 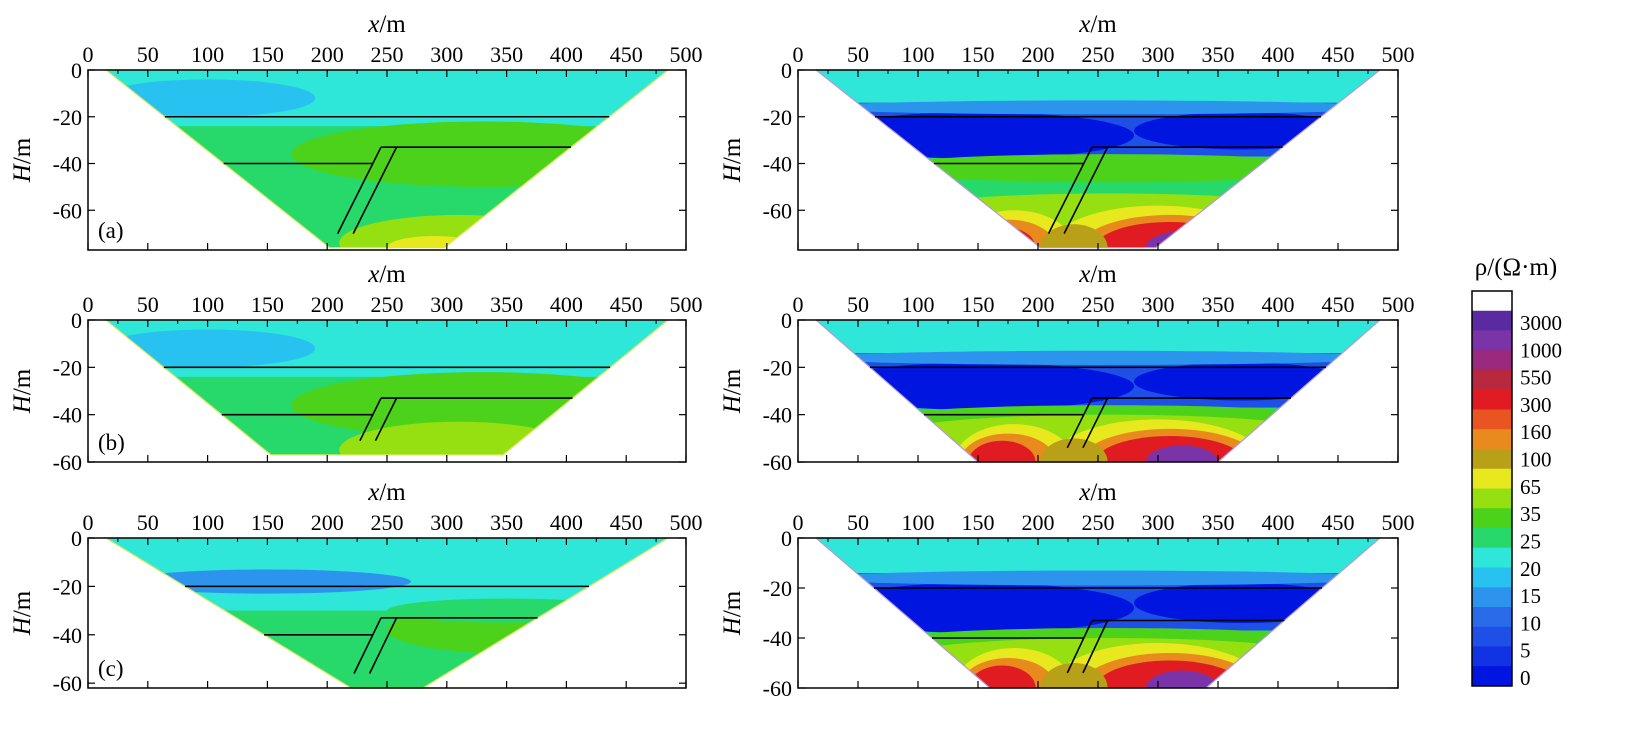 I want to click on colorbar-label: 100, so click(x=1536, y=460).